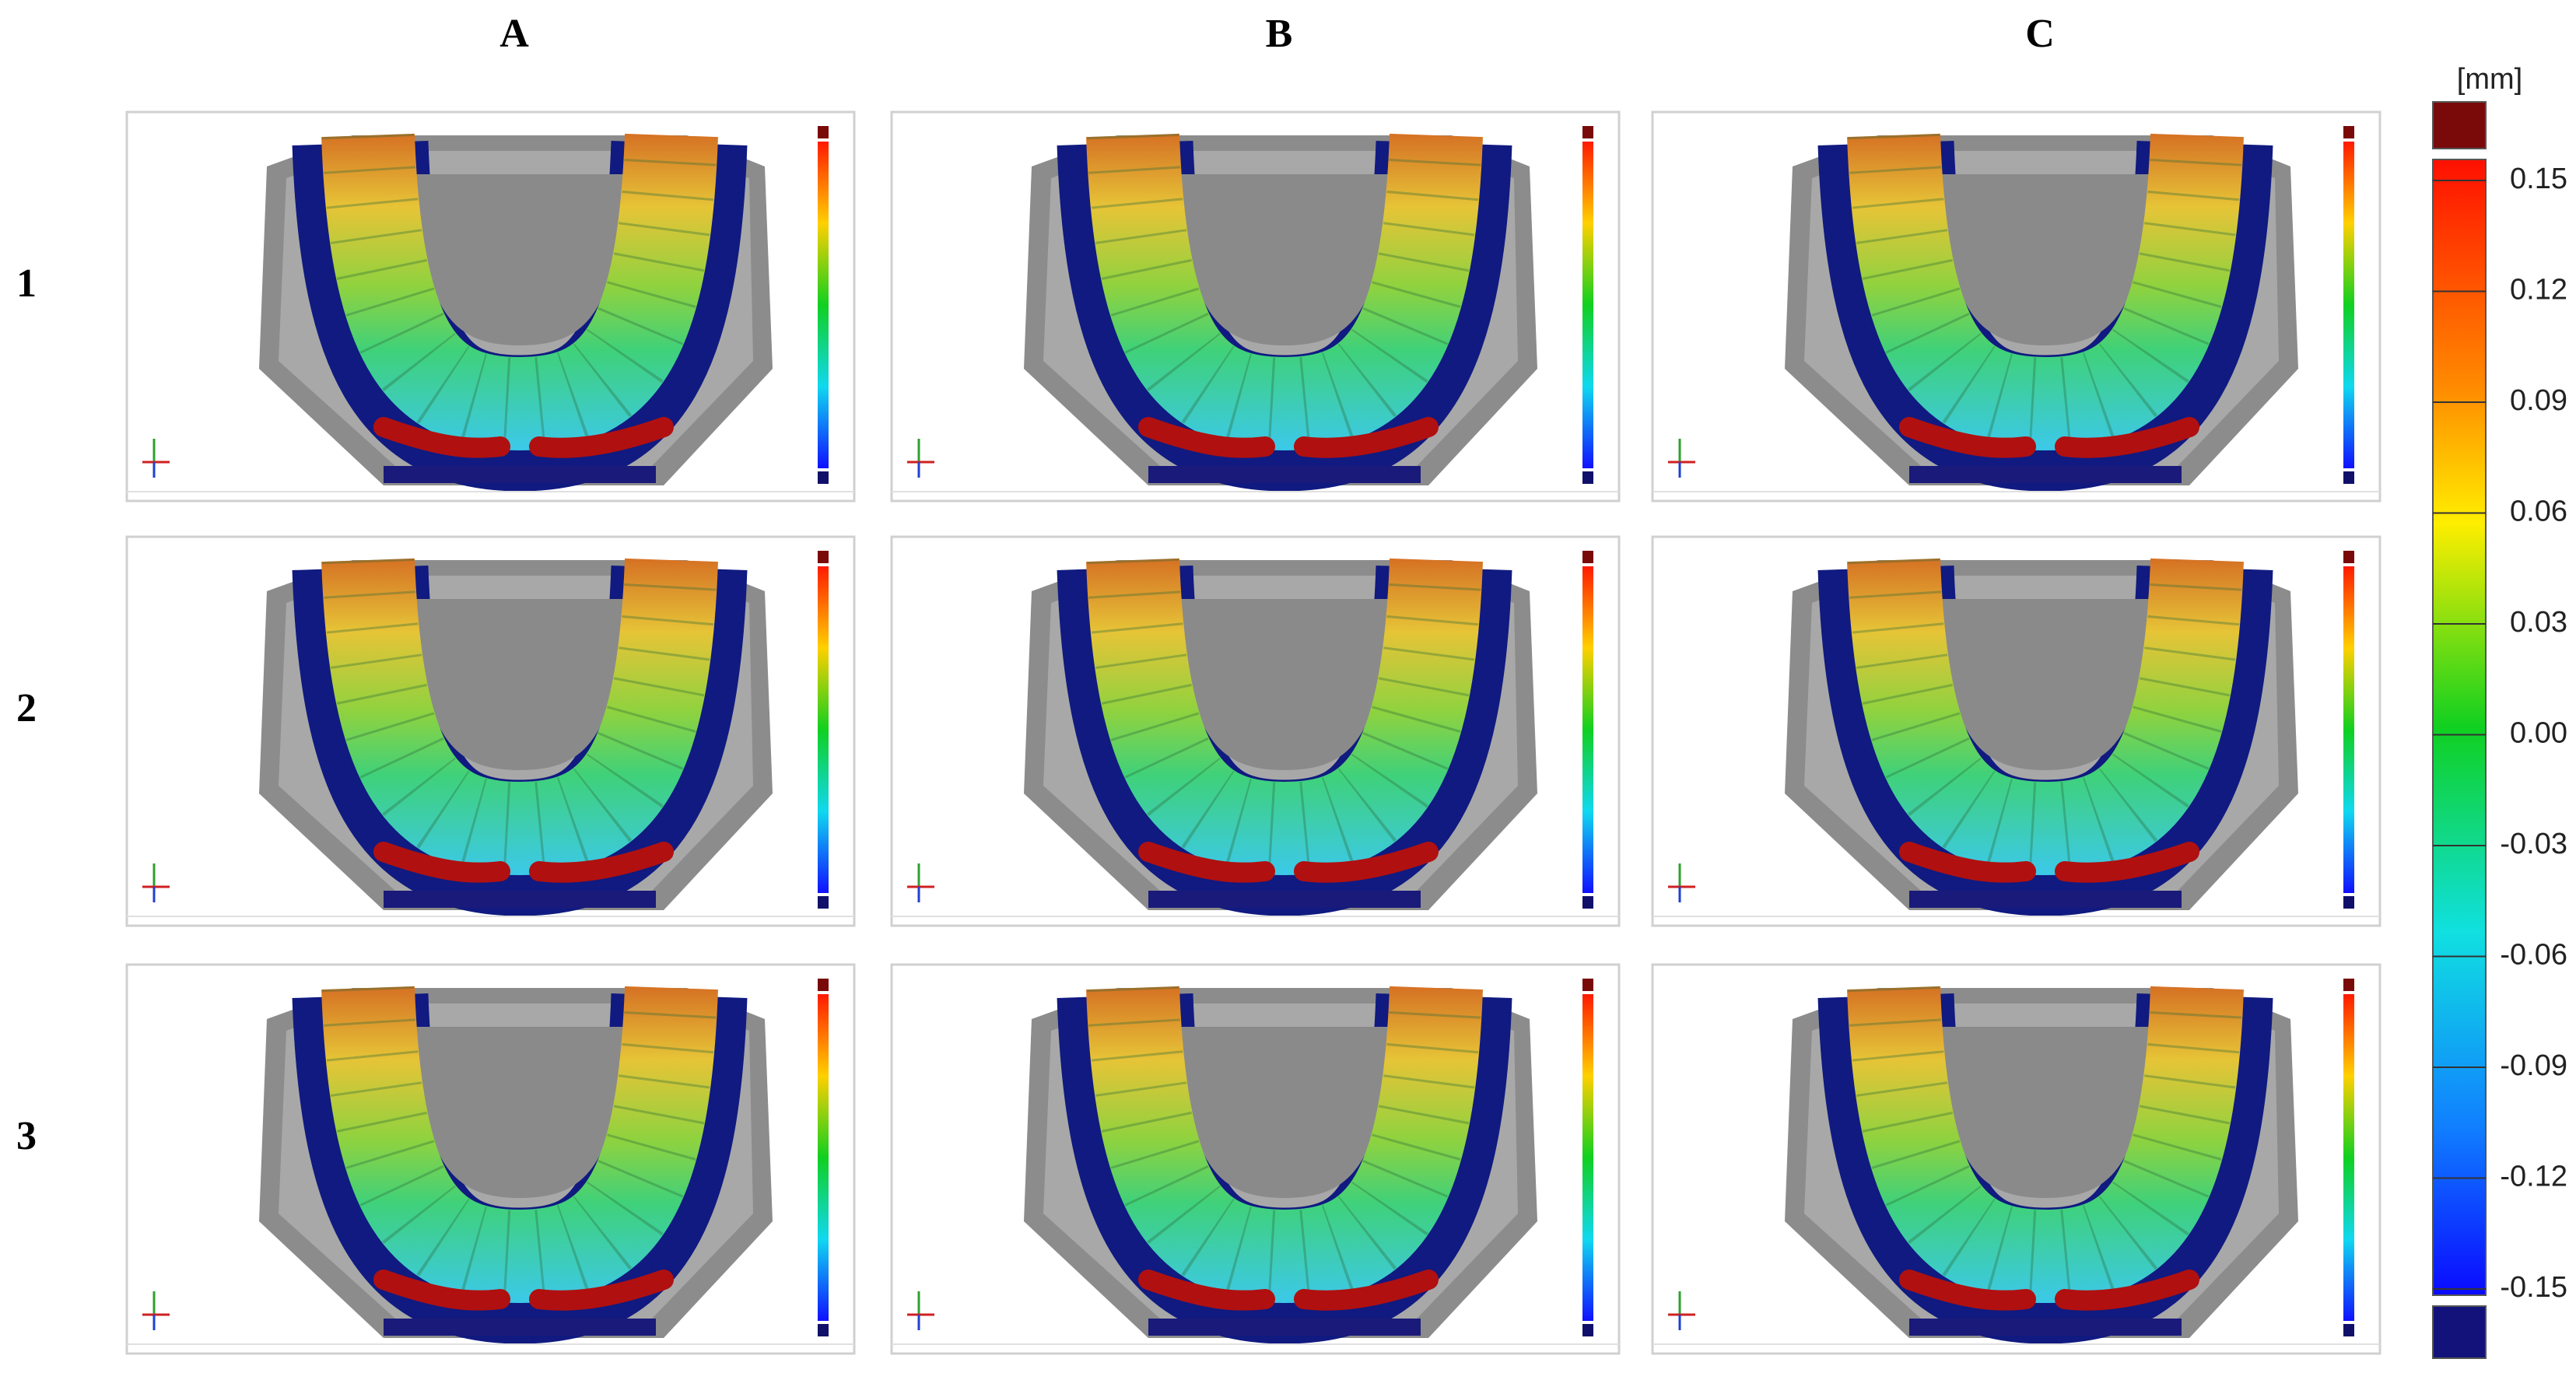  Describe the element at coordinates (2538, 290) in the screenshot. I see `colorbar-tick-label: 0.12` at that location.